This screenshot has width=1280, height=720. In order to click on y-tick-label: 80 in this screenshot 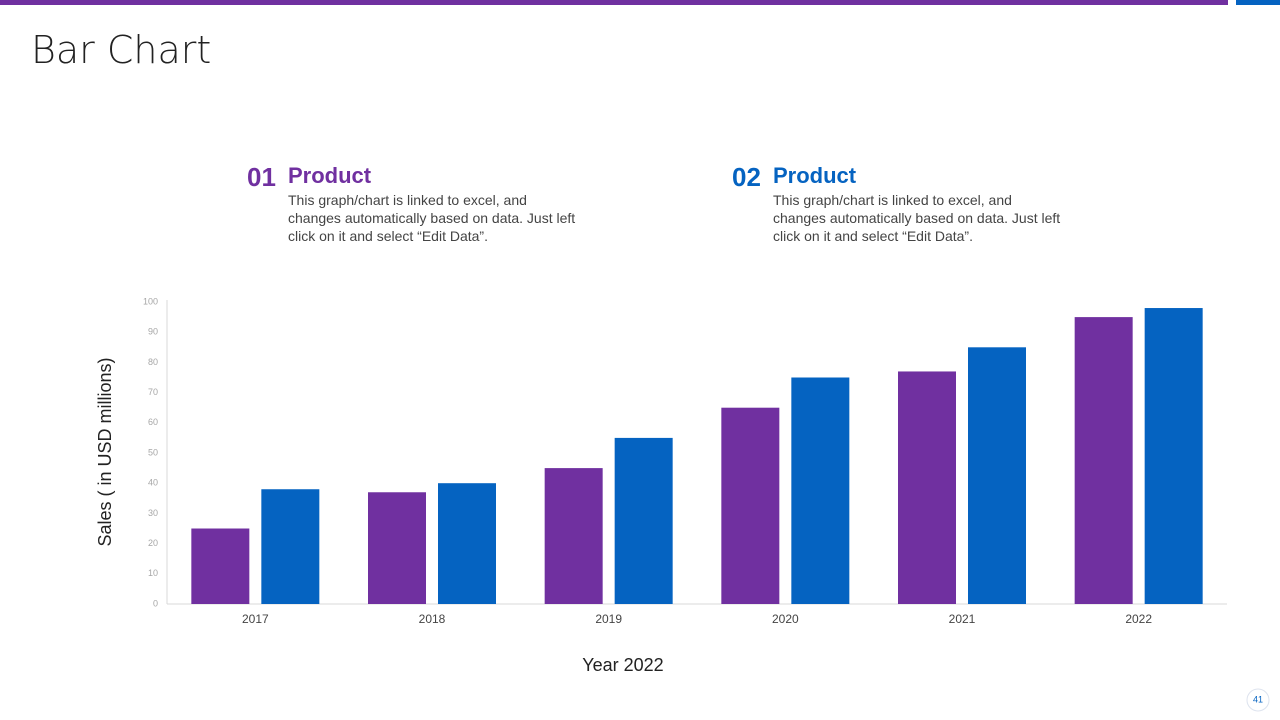, I will do `click(153, 362)`.